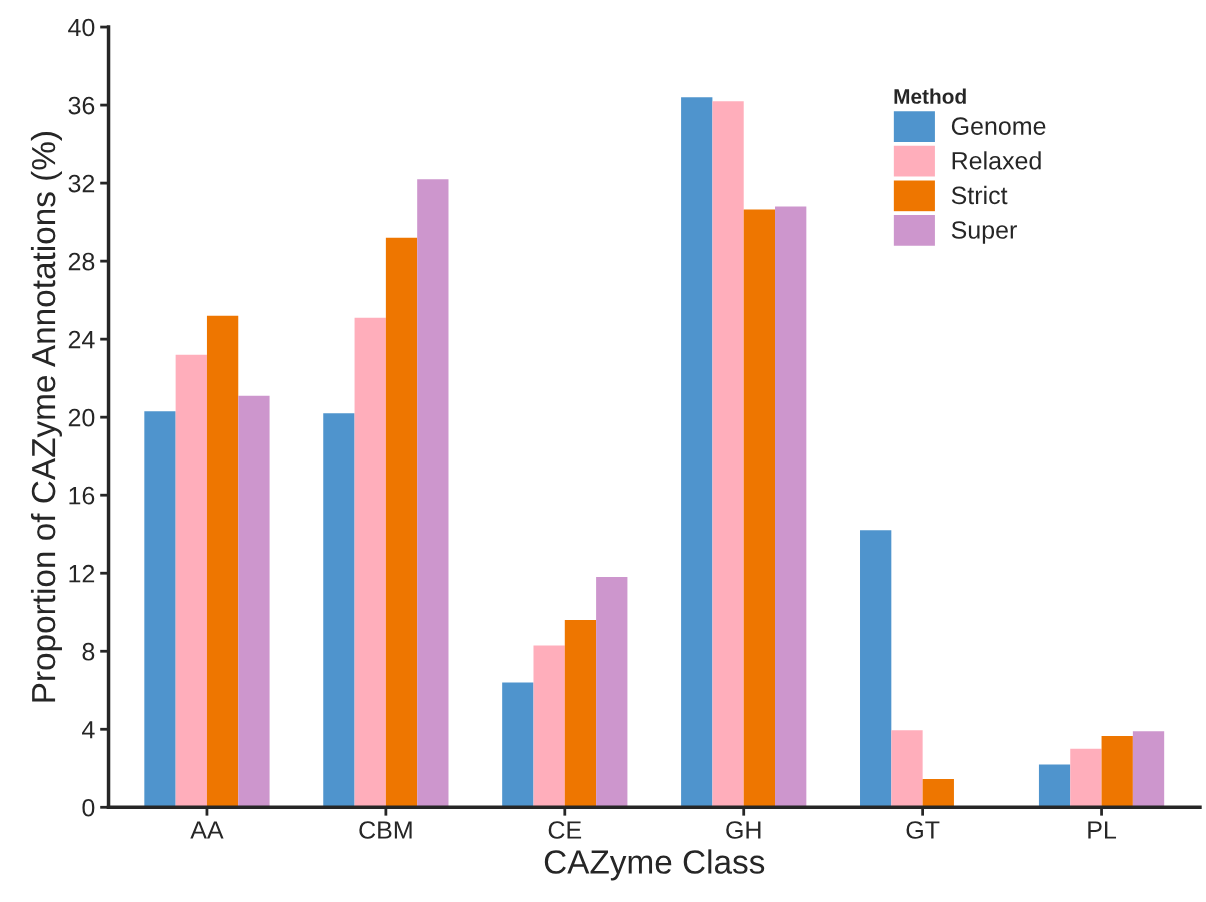 The width and height of the screenshot is (1206, 902). I want to click on y-tick-label: 40, so click(81, 27).